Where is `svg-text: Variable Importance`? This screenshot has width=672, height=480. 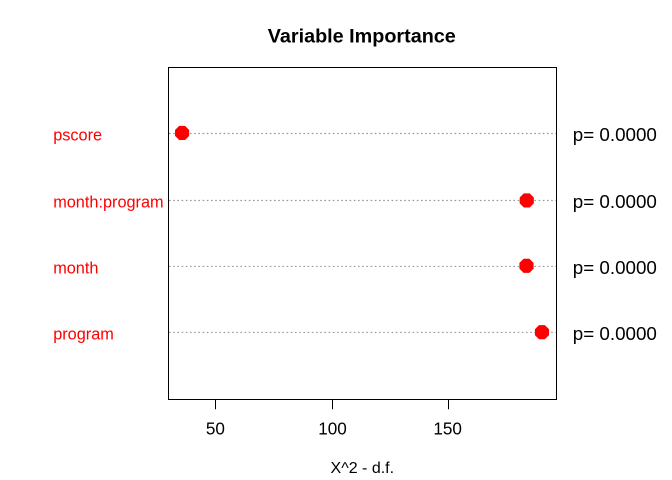 svg-text: Variable Importance is located at coordinates (362, 37).